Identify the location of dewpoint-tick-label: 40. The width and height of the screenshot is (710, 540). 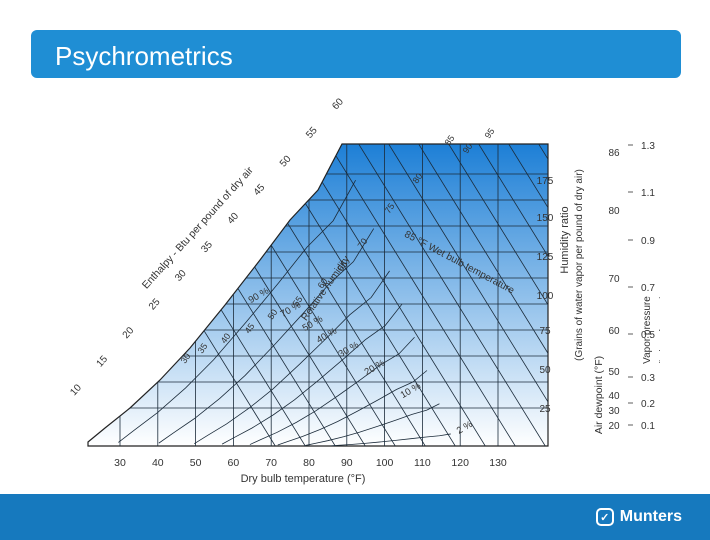
(614, 396).